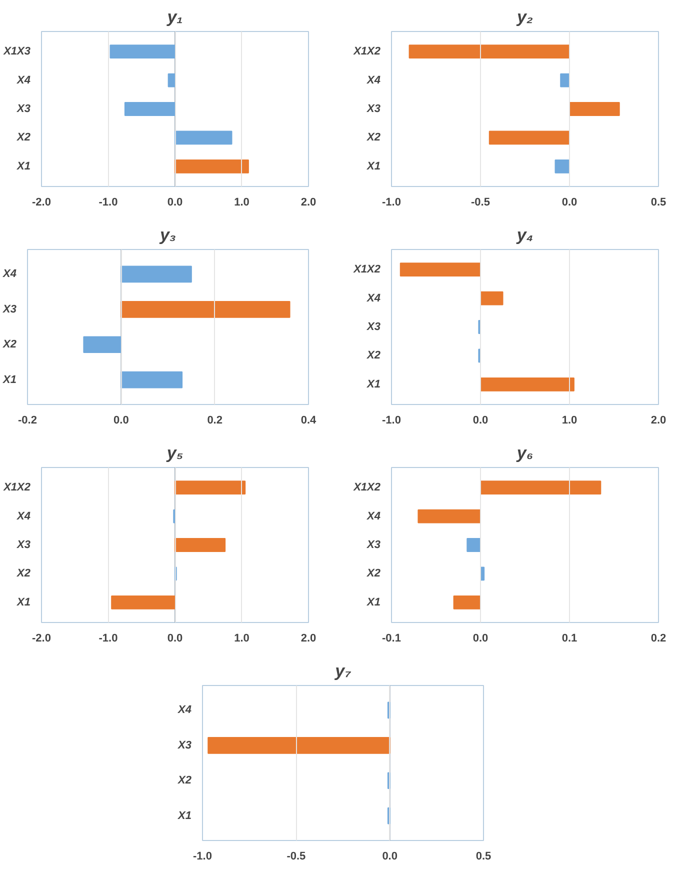 The width and height of the screenshot is (698, 892). Describe the element at coordinates (27, 420) in the screenshot. I see `x-tick-label: -0.2` at that location.